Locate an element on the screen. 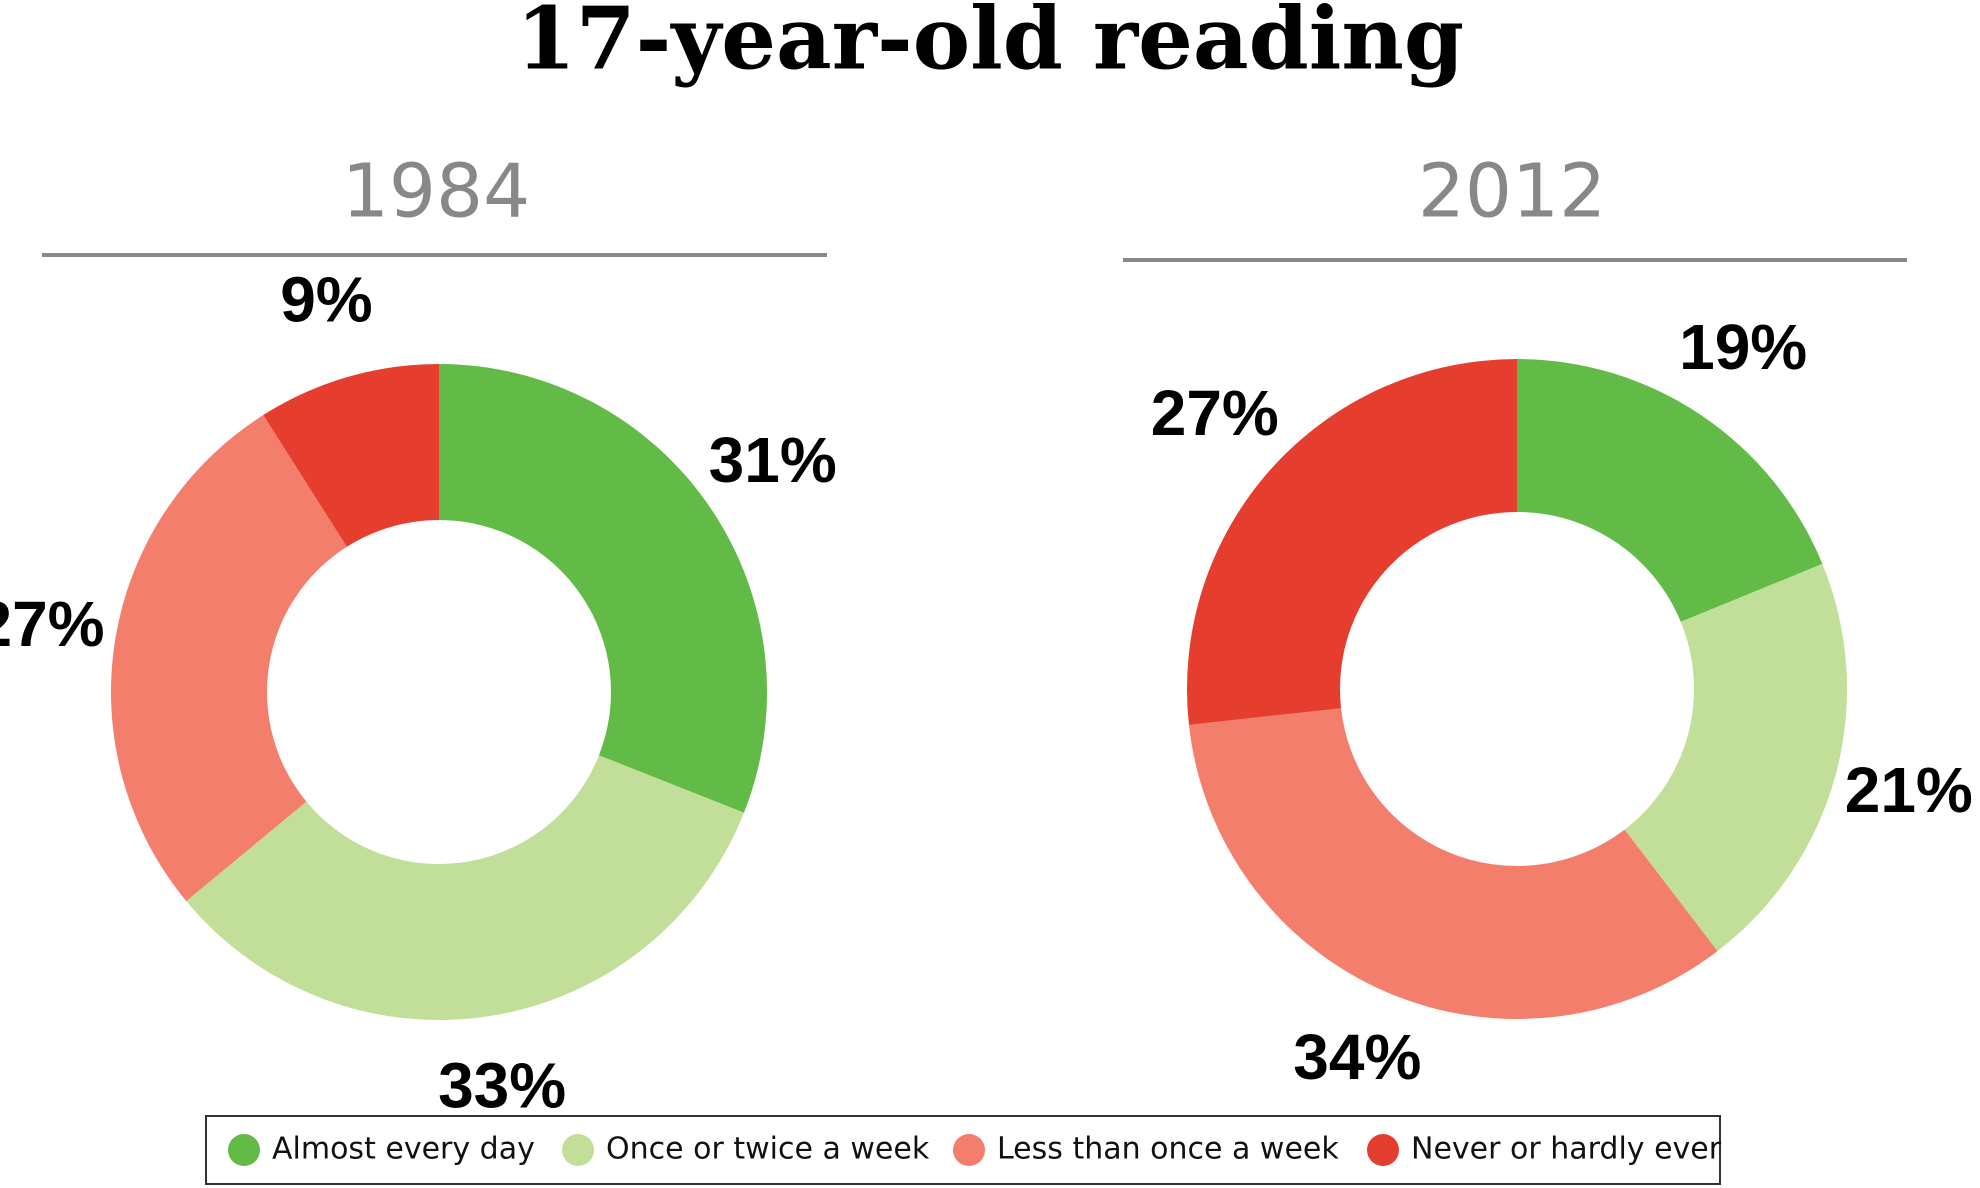 The height and width of the screenshot is (1188, 1980). title: 17-year-old reading is located at coordinates (990, 45).